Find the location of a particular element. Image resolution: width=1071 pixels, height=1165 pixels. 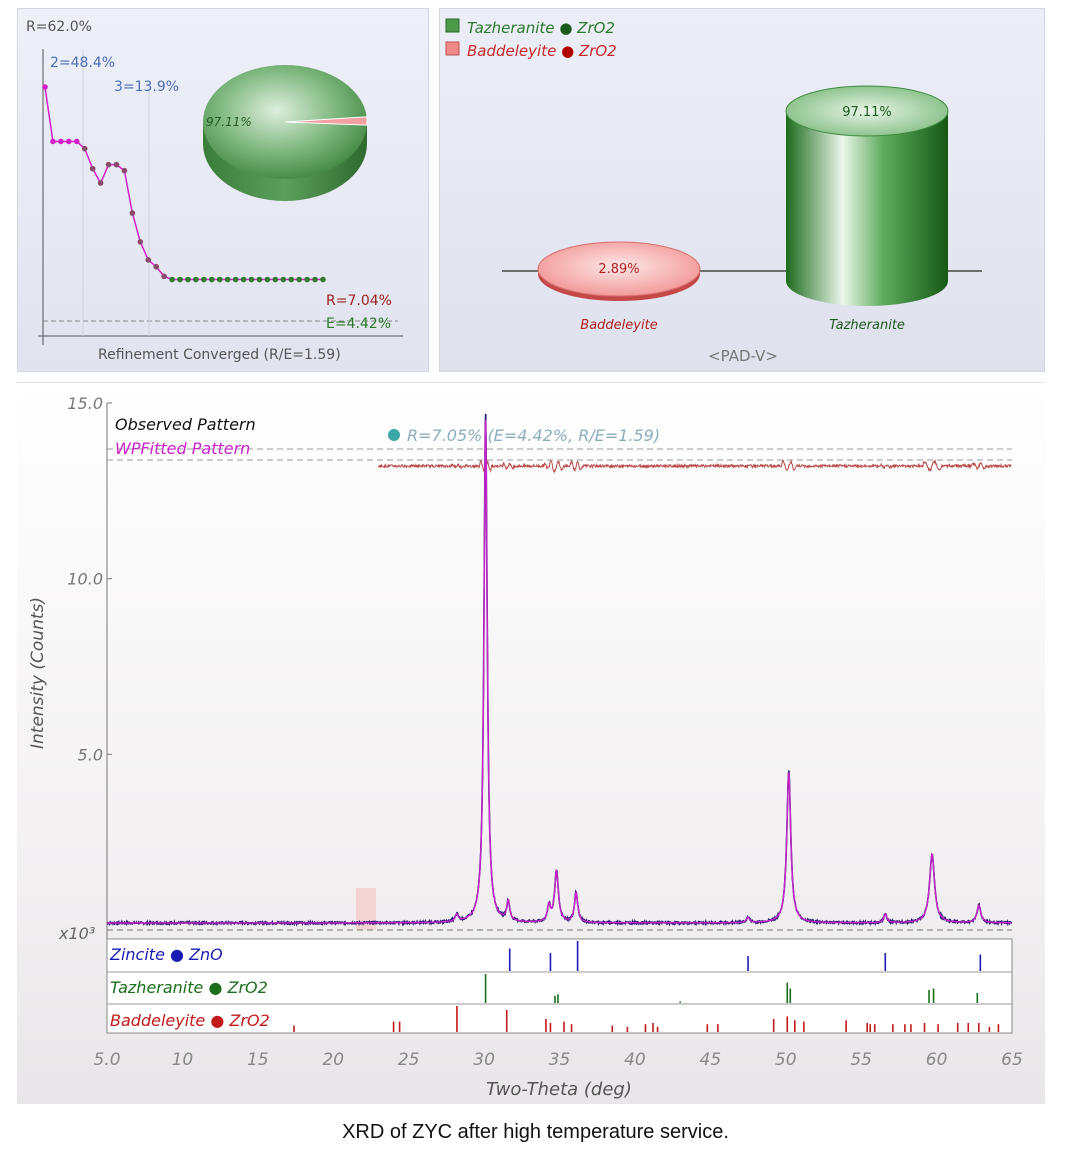

y-tick-label: 15.0 is located at coordinates (85, 403).